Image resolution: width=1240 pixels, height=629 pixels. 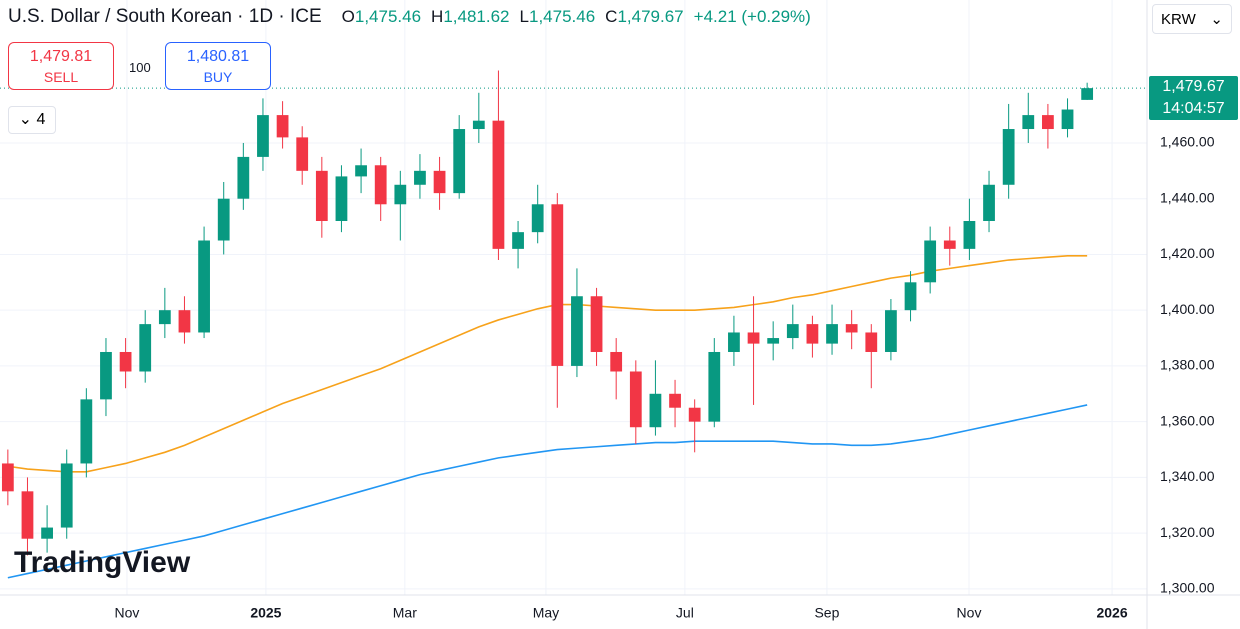 What do you see at coordinates (650, 16) in the screenshot?
I see `ohlc-value: 1,479.67` at bounding box center [650, 16].